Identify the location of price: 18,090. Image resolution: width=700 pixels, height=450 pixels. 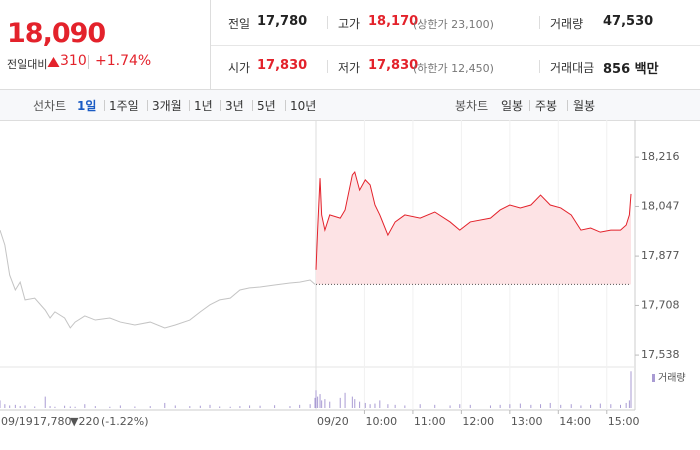
(56, 33).